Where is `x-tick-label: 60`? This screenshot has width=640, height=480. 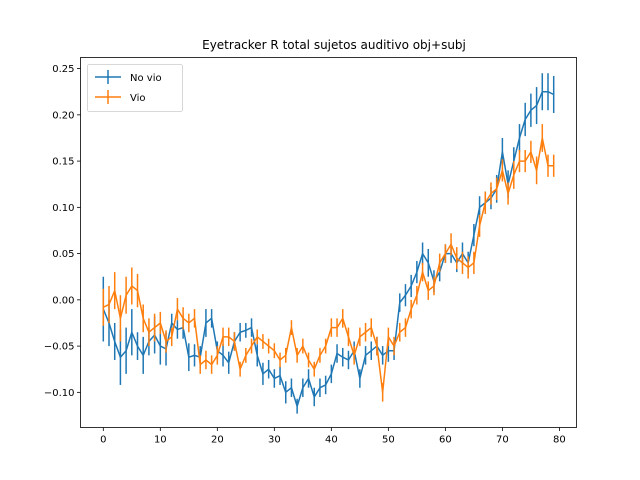
x-tick-label: 60 is located at coordinates (445, 440).